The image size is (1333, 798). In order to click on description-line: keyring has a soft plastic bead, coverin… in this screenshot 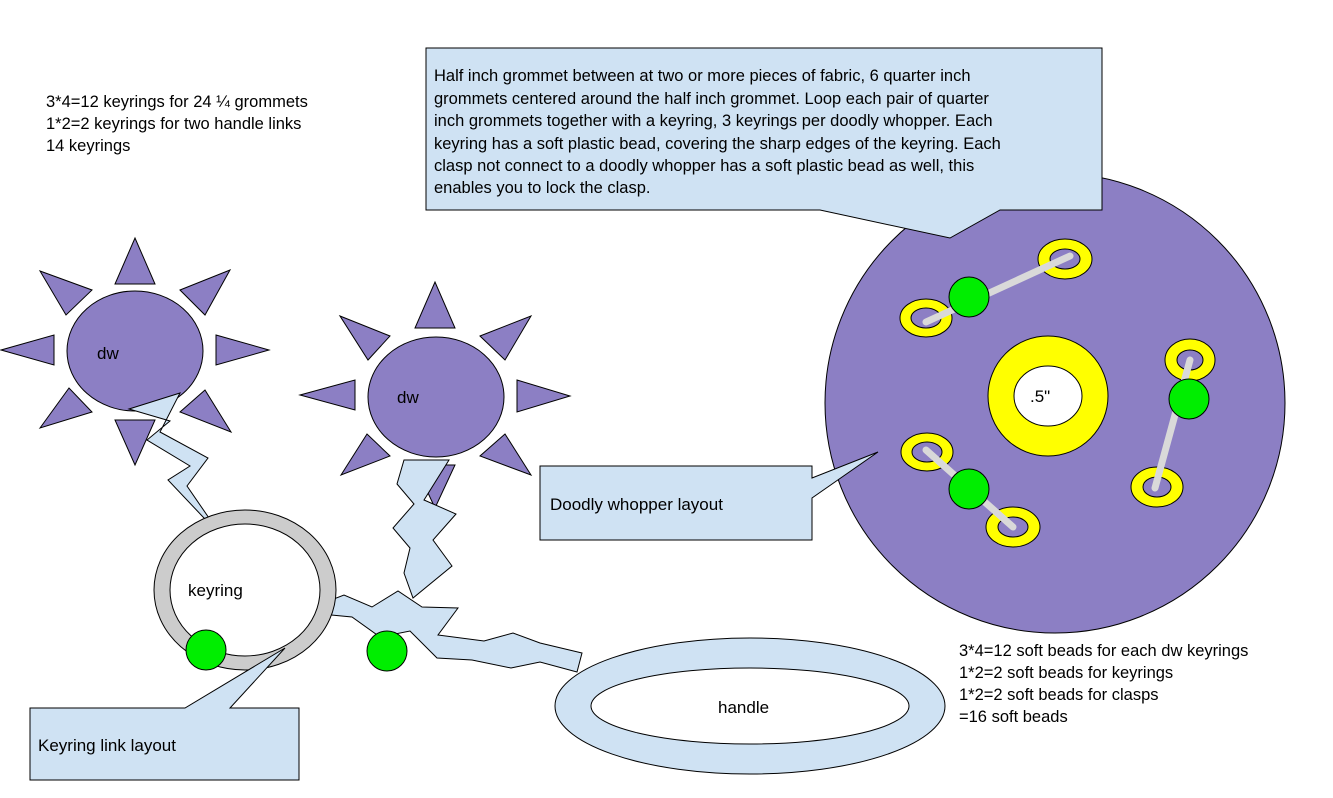, I will do `click(717, 144)`.